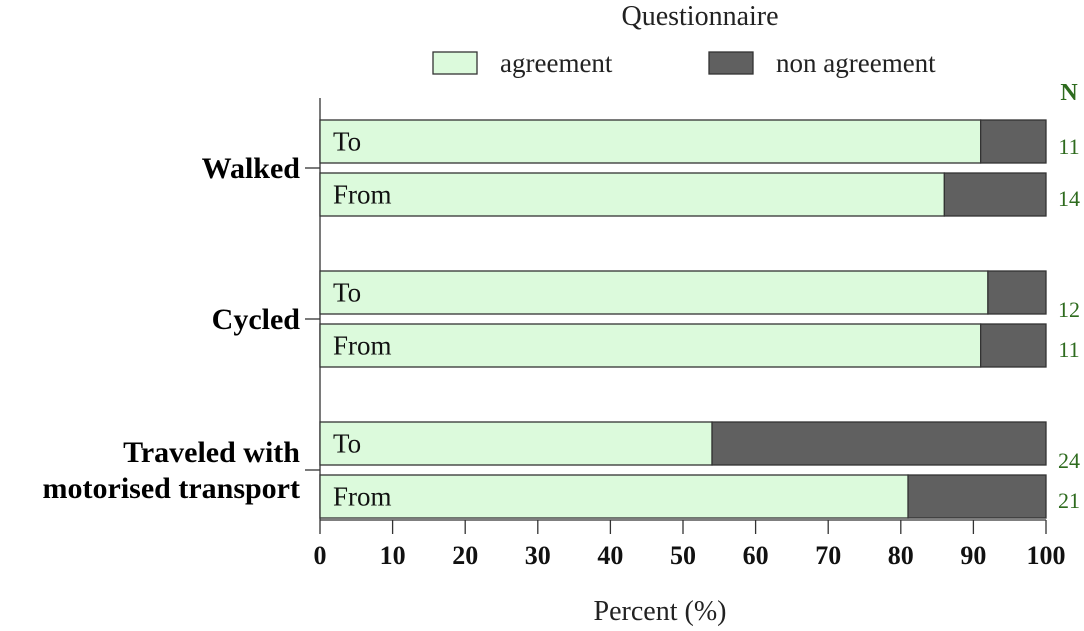 The width and height of the screenshot is (1084, 631). What do you see at coordinates (393, 555) in the screenshot?
I see `x-tick-label: 10` at bounding box center [393, 555].